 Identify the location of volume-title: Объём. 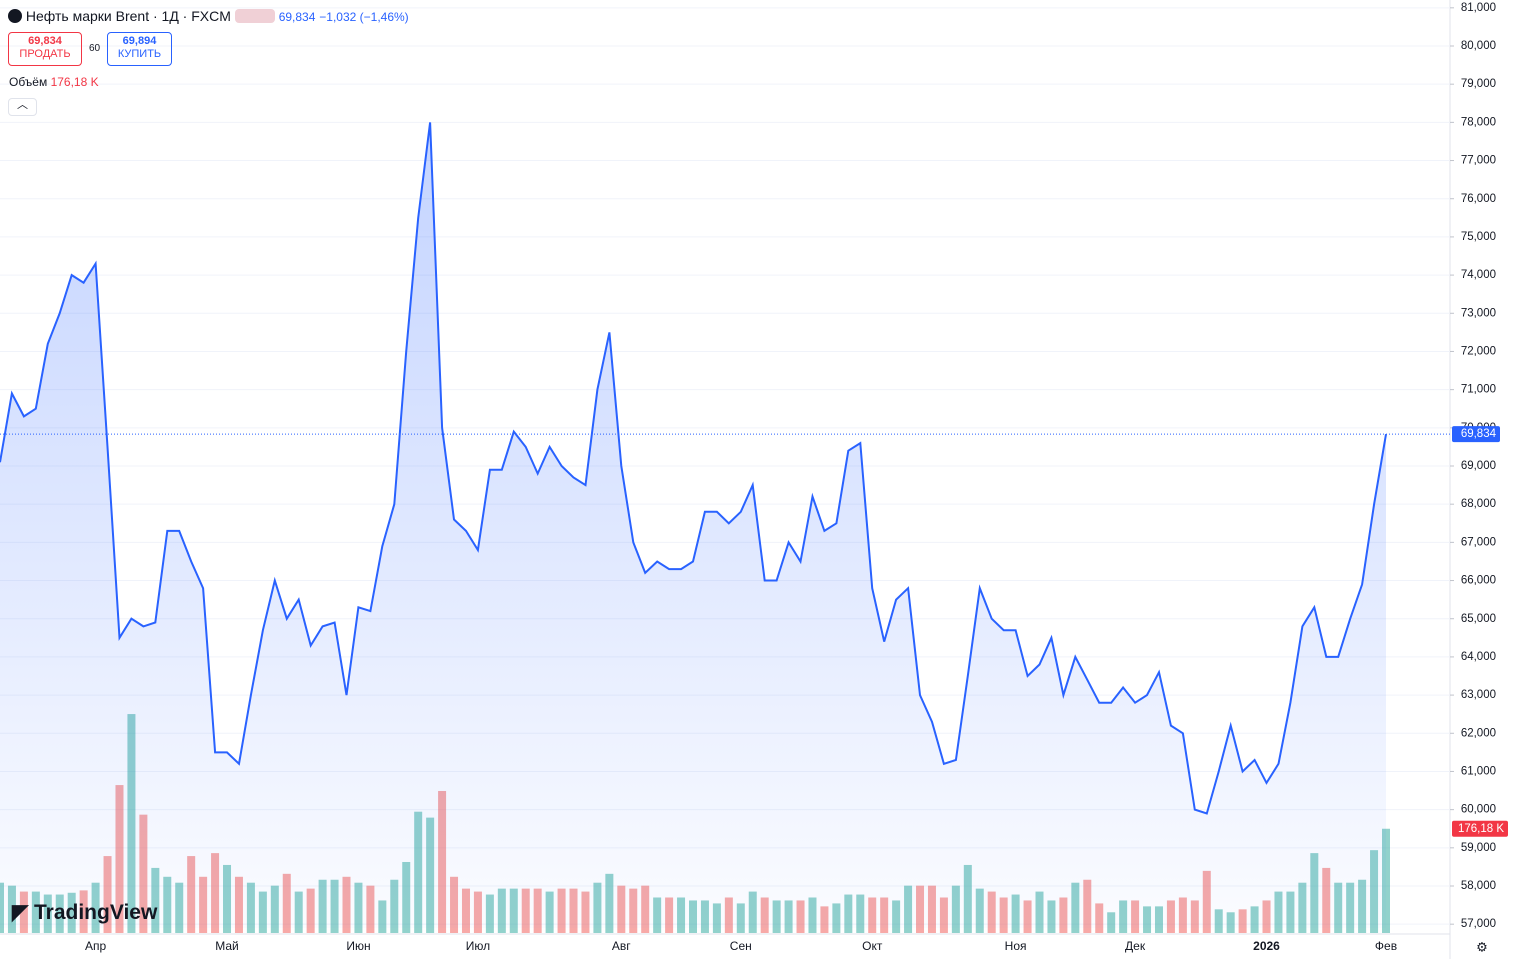
(28, 82).